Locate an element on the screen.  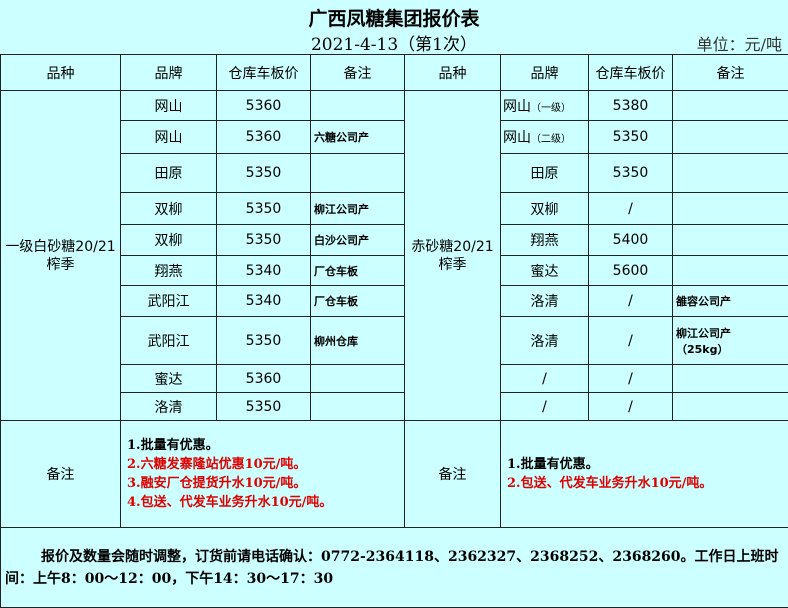
date-subtitle: 2021-4-13（第1次） is located at coordinates (394, 42).